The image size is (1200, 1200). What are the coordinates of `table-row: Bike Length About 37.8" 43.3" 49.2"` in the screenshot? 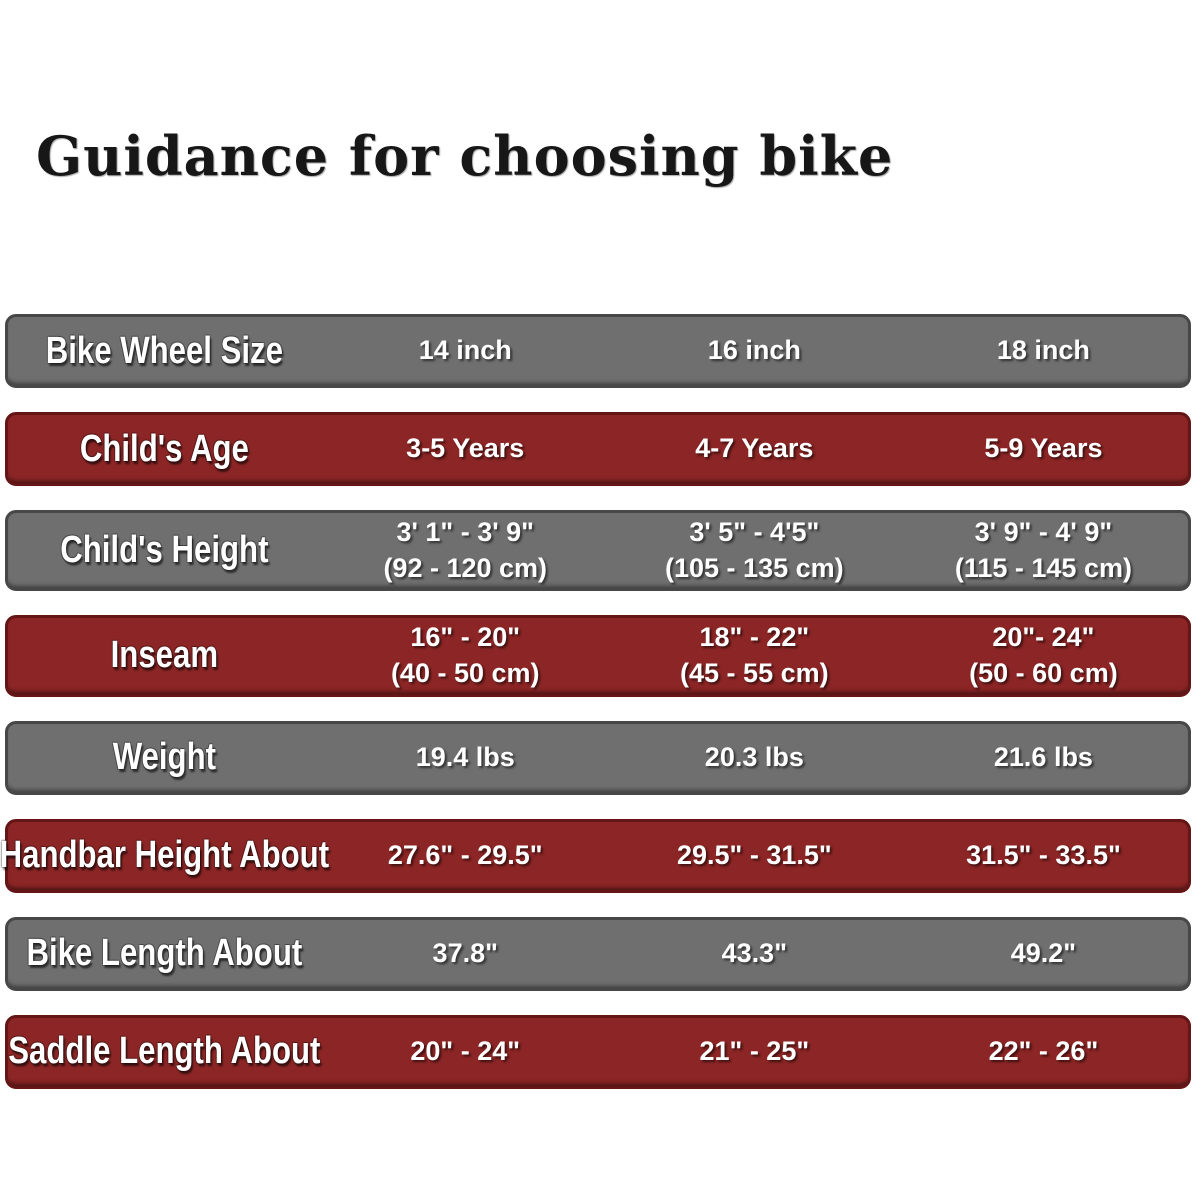 It's located at (598, 953).